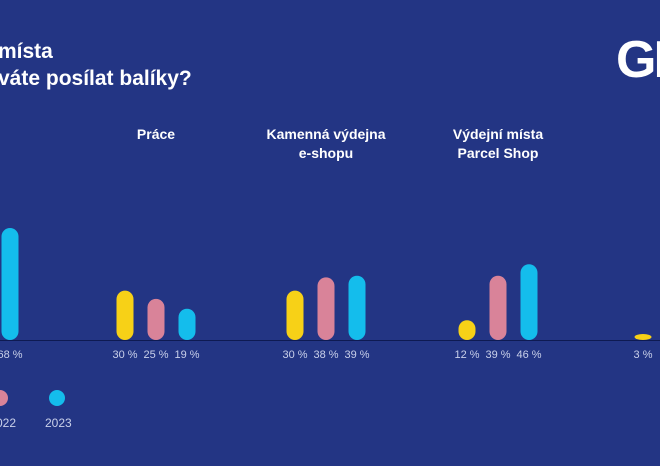 Image resolution: width=660 pixels, height=466 pixels. I want to click on value-label: 3 %, so click(643, 355).